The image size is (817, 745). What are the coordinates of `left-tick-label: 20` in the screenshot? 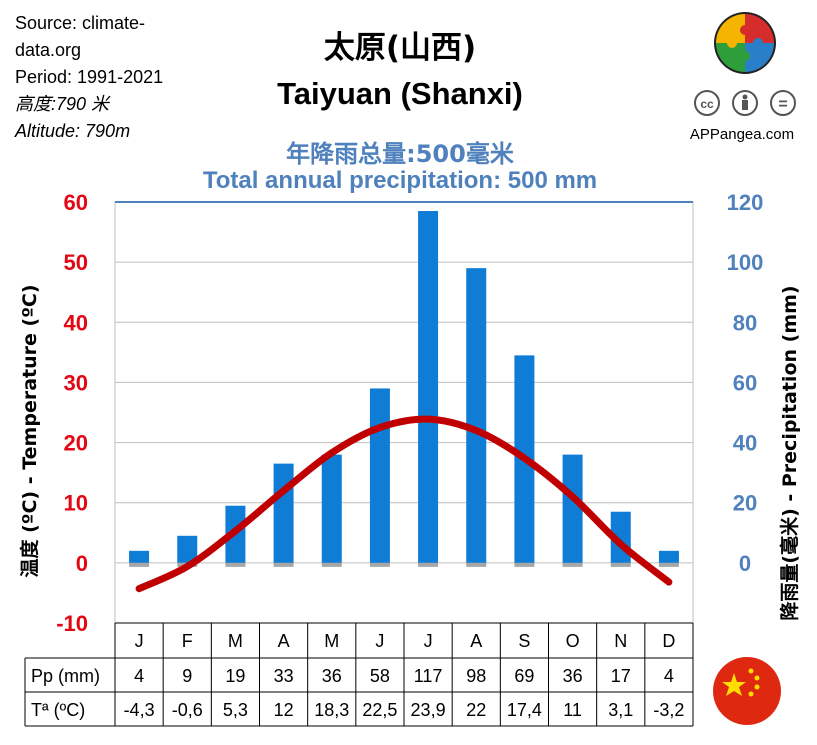 It's located at (76, 443).